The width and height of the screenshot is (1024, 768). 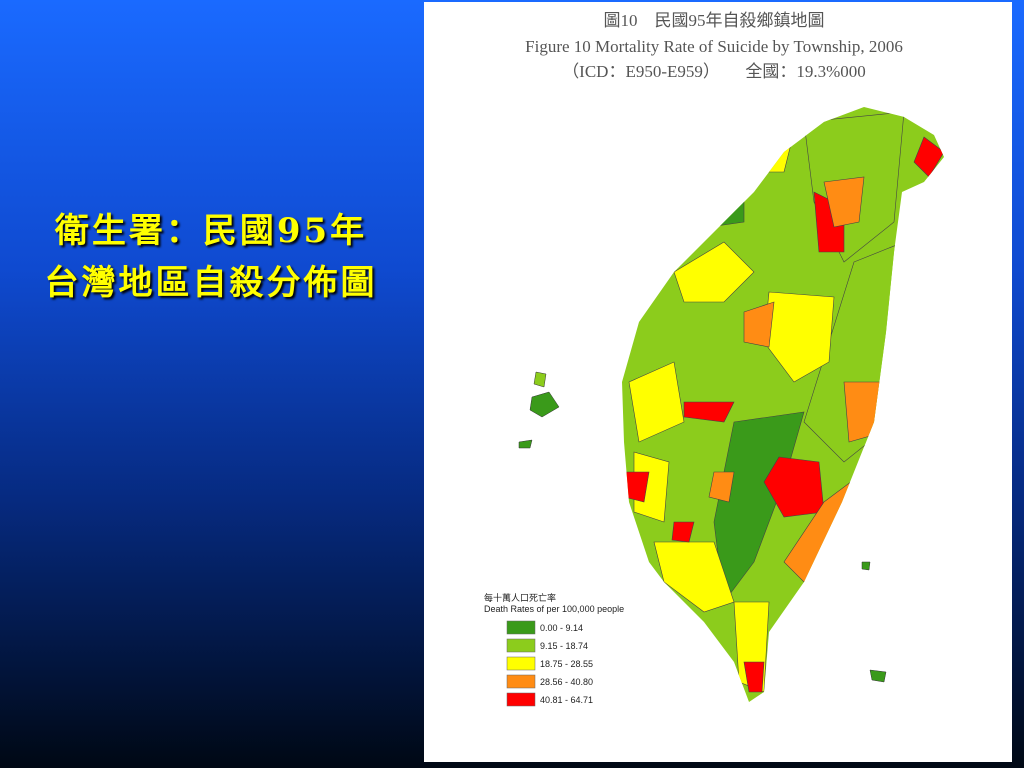 What do you see at coordinates (554, 609) in the screenshot?
I see `legend-subtitle: Death Rates of per 100,000 people` at bounding box center [554, 609].